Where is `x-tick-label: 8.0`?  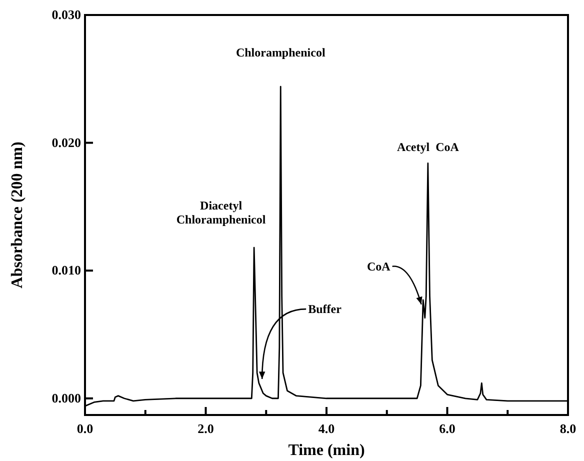
x-tick-label: 8.0 is located at coordinates (568, 428).